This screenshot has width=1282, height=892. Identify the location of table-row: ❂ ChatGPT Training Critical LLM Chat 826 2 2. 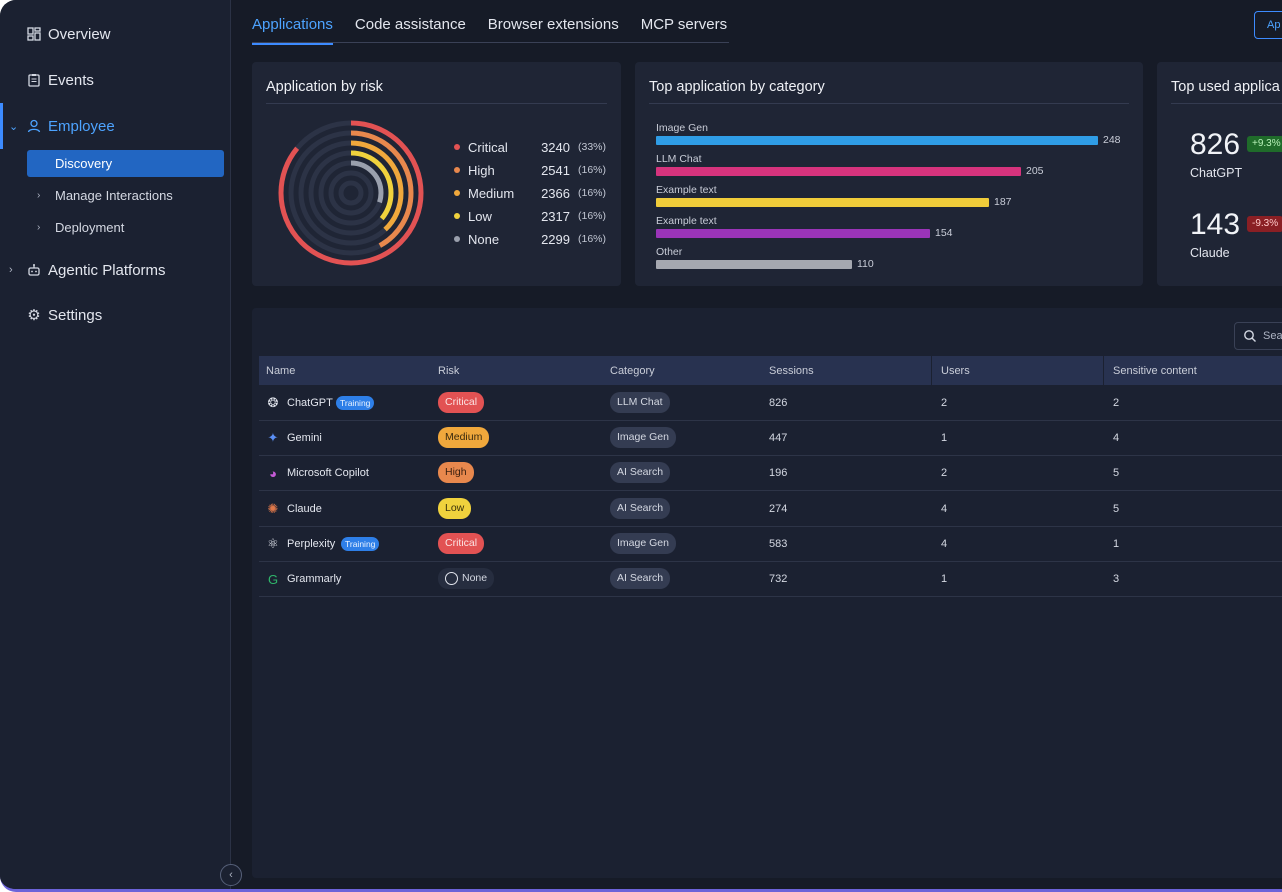
(770, 403).